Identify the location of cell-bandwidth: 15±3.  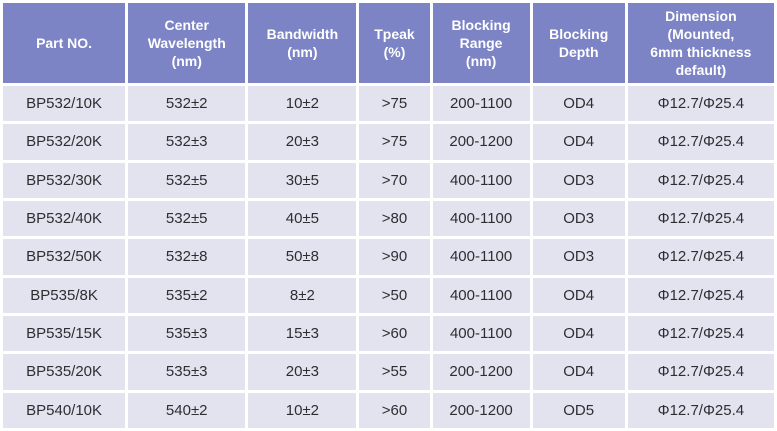
(302, 333).